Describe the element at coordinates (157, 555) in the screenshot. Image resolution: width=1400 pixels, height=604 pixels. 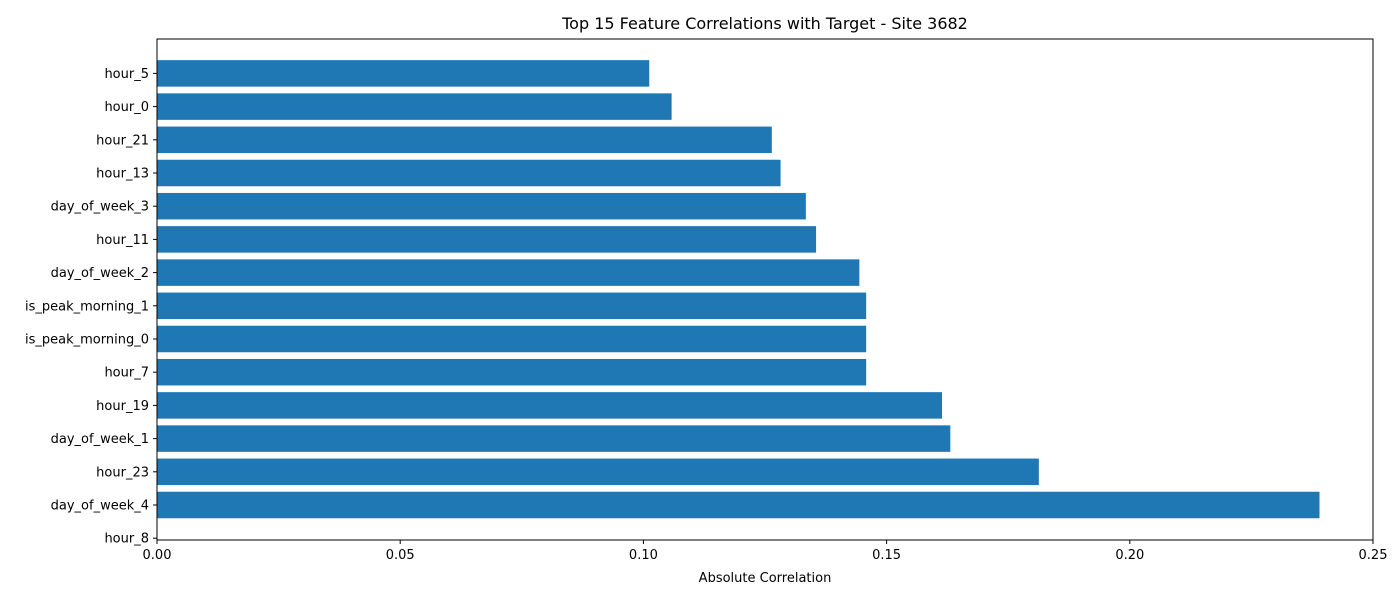
I see `x-tick-label: 0.00` at that location.